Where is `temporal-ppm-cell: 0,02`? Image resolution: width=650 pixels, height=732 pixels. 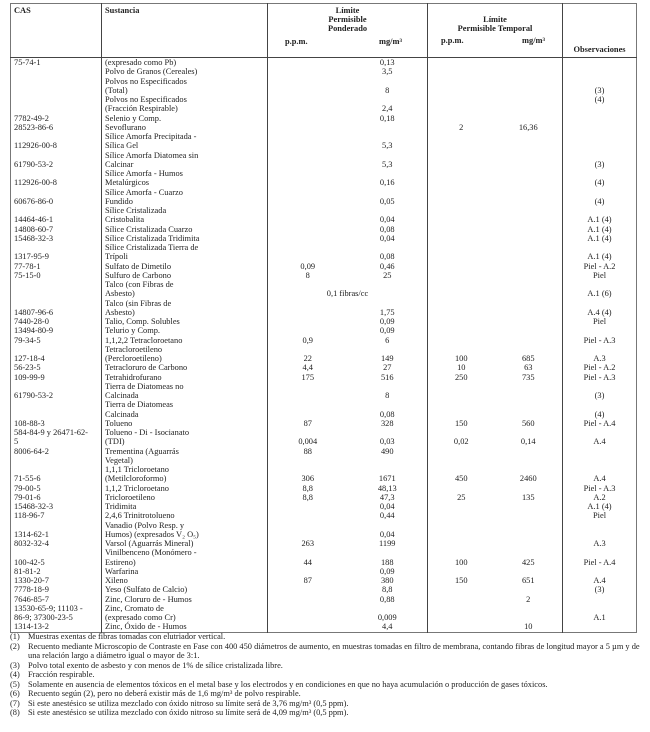 temporal-ppm-cell: 0,02 is located at coordinates (461, 442).